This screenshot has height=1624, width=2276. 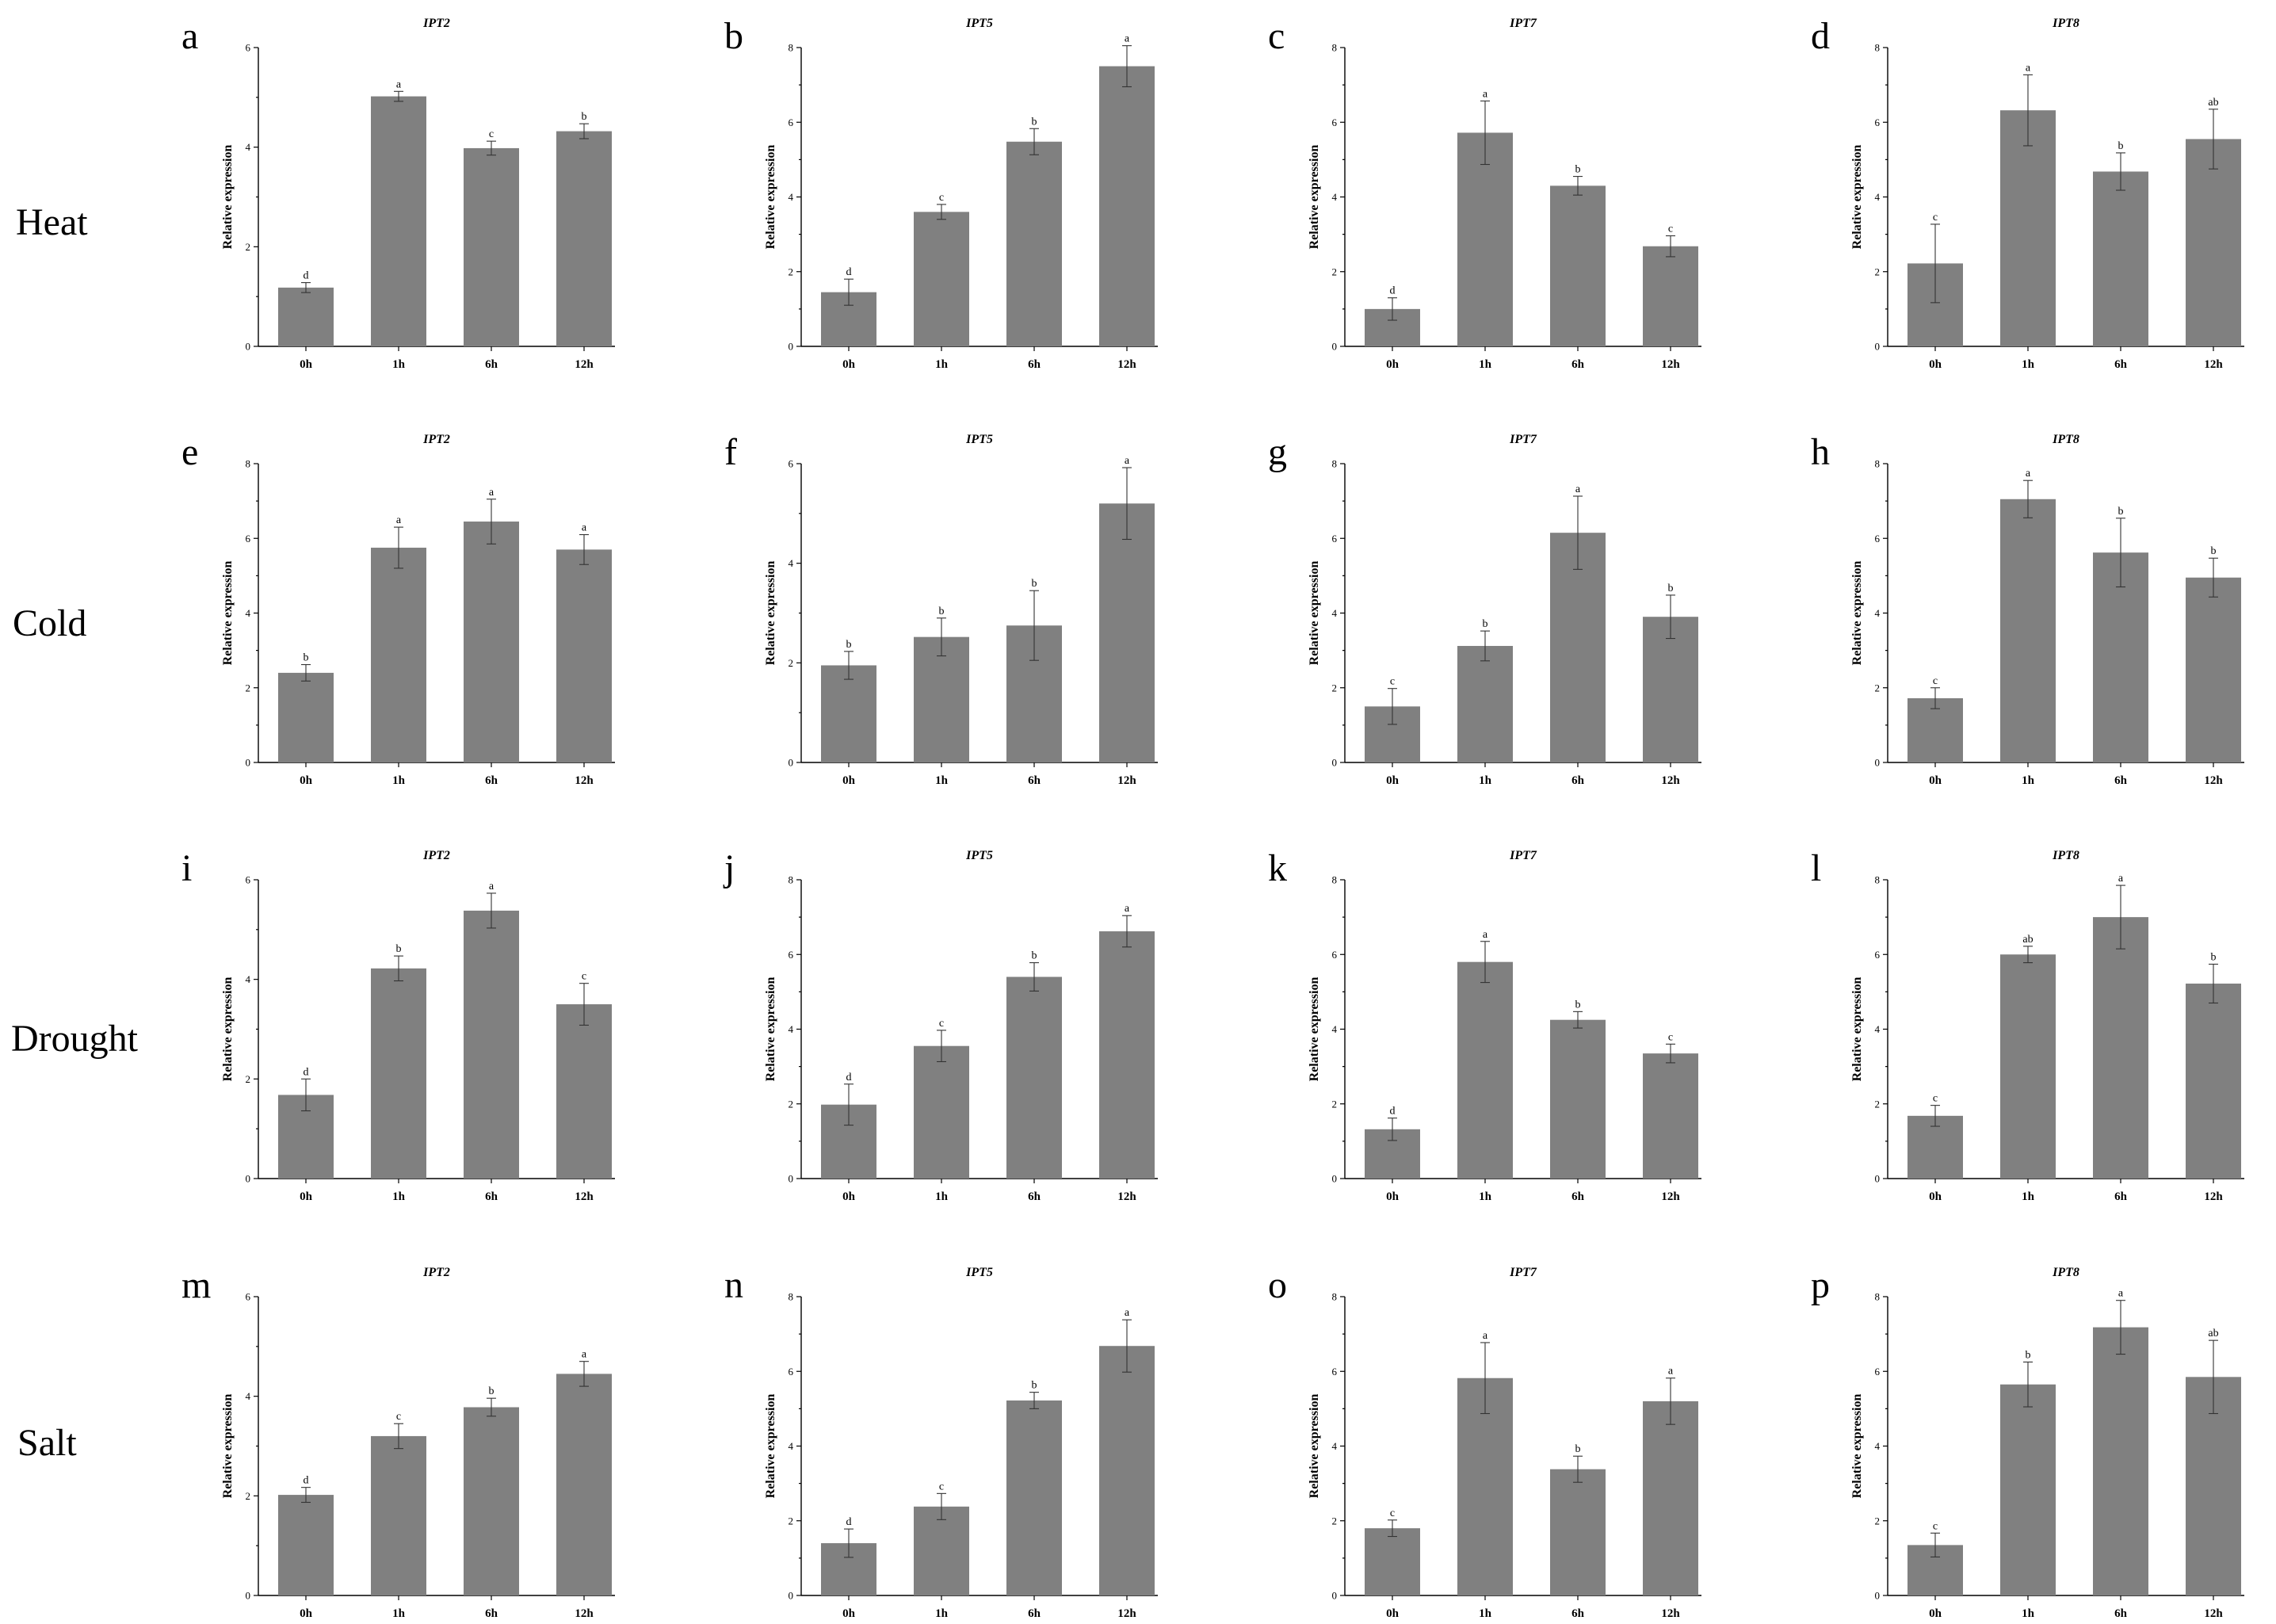 What do you see at coordinates (2213, 103) in the screenshot?
I see `significance-label: ab` at bounding box center [2213, 103].